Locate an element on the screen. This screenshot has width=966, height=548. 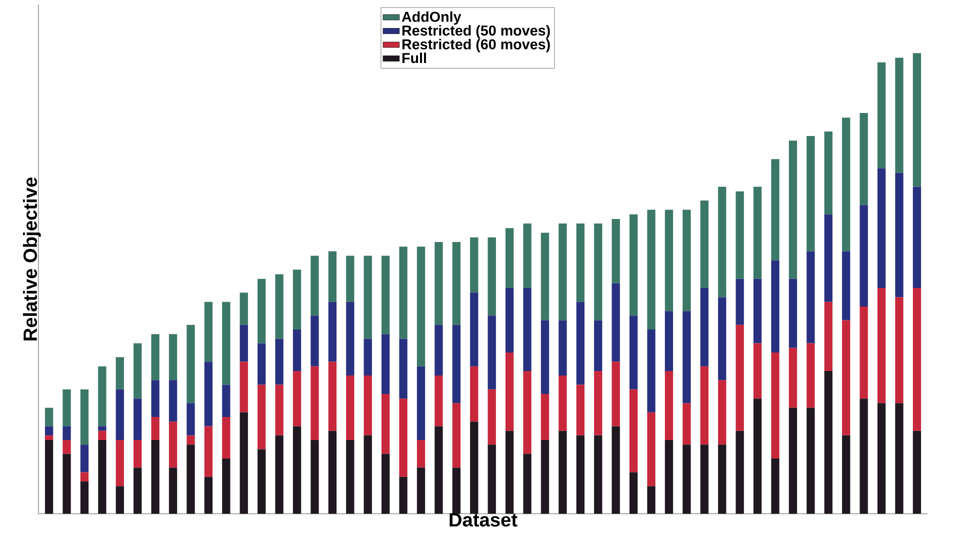
legend-label: Restricted (60 moves) is located at coordinates (476, 45).